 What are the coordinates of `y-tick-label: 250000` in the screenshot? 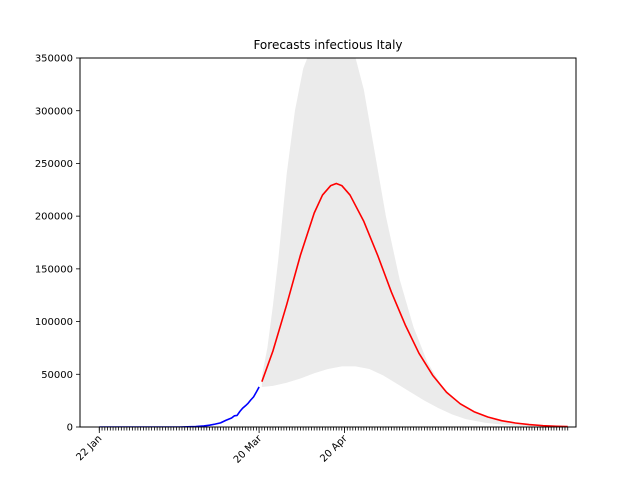 It's located at (54, 164).